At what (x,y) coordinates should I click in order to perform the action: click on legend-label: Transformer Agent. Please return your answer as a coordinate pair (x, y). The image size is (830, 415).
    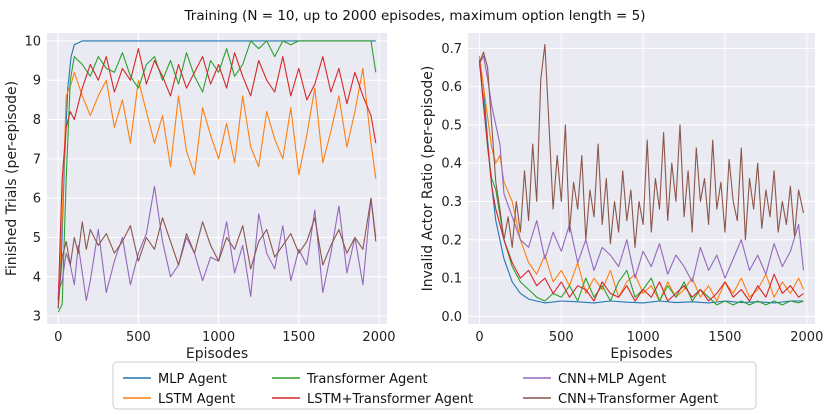
    Looking at the image, I should click on (367, 379).